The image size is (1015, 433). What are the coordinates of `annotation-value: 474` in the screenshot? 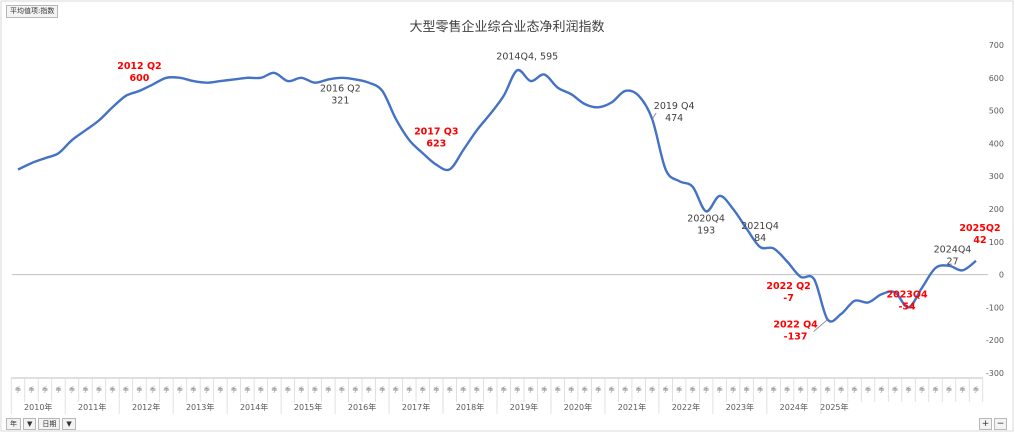 It's located at (674, 118).